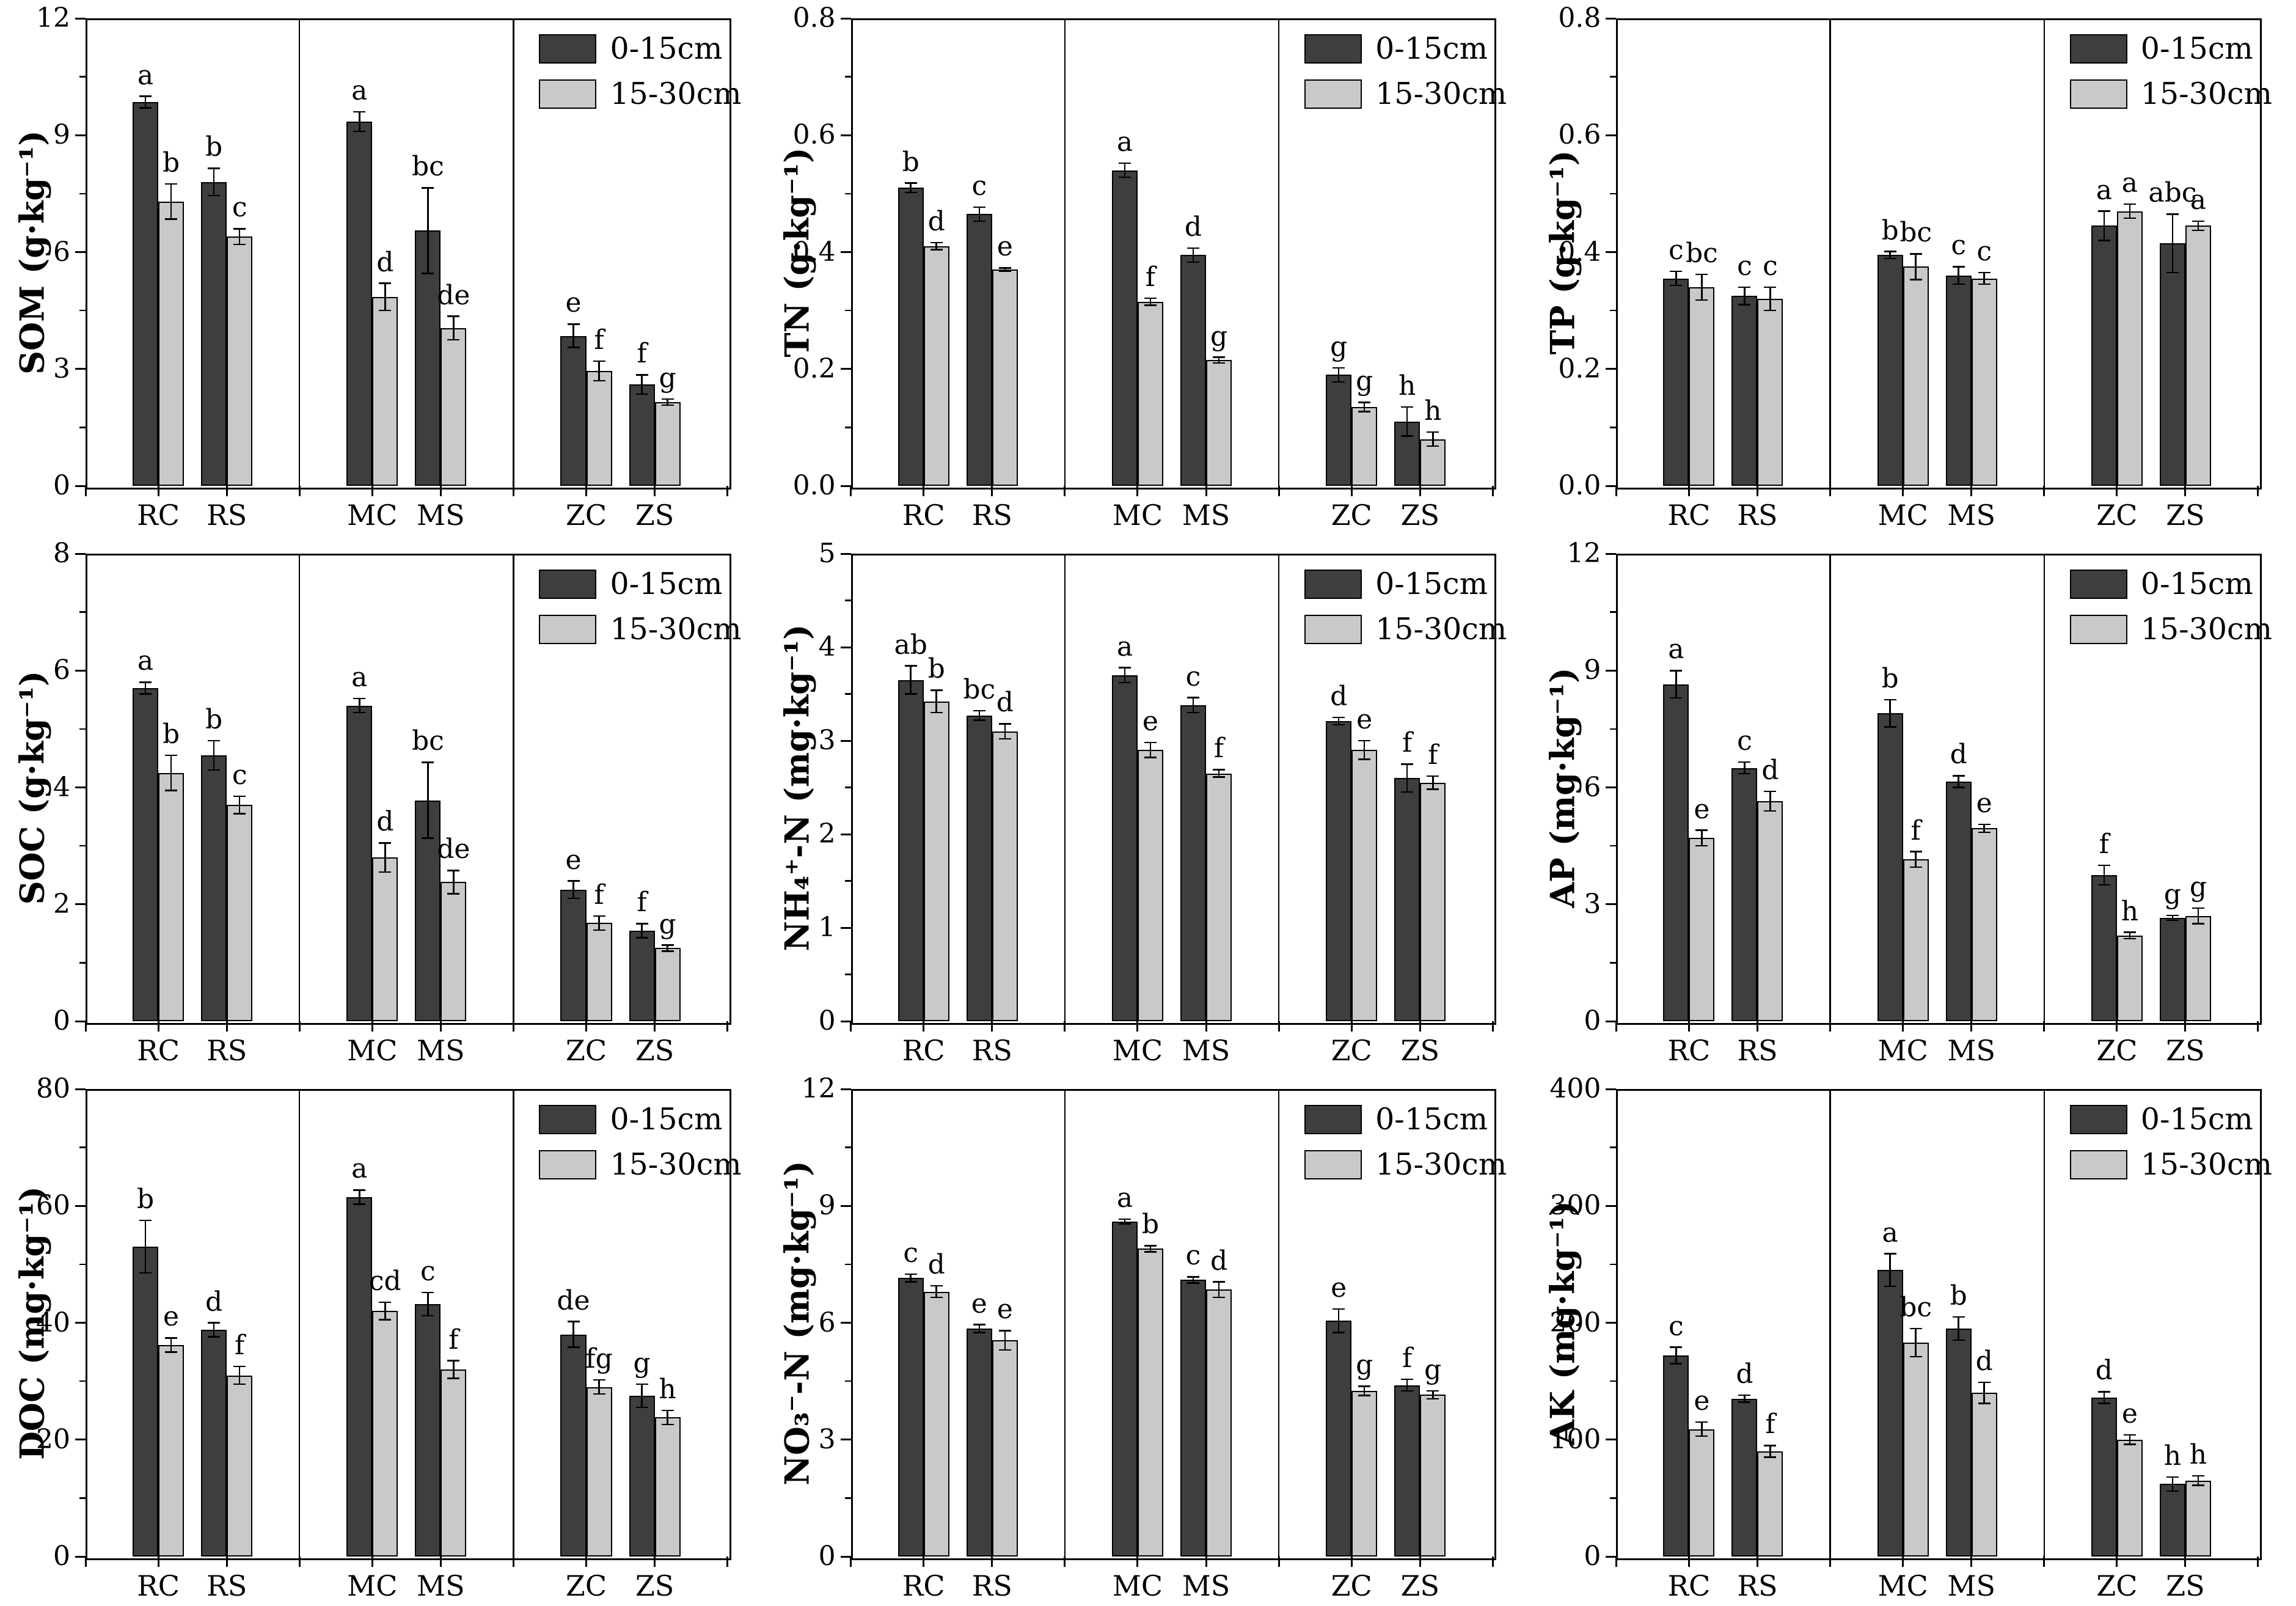  Describe the element at coordinates (1364, 381) in the screenshot. I see `significance-letter: g` at that location.